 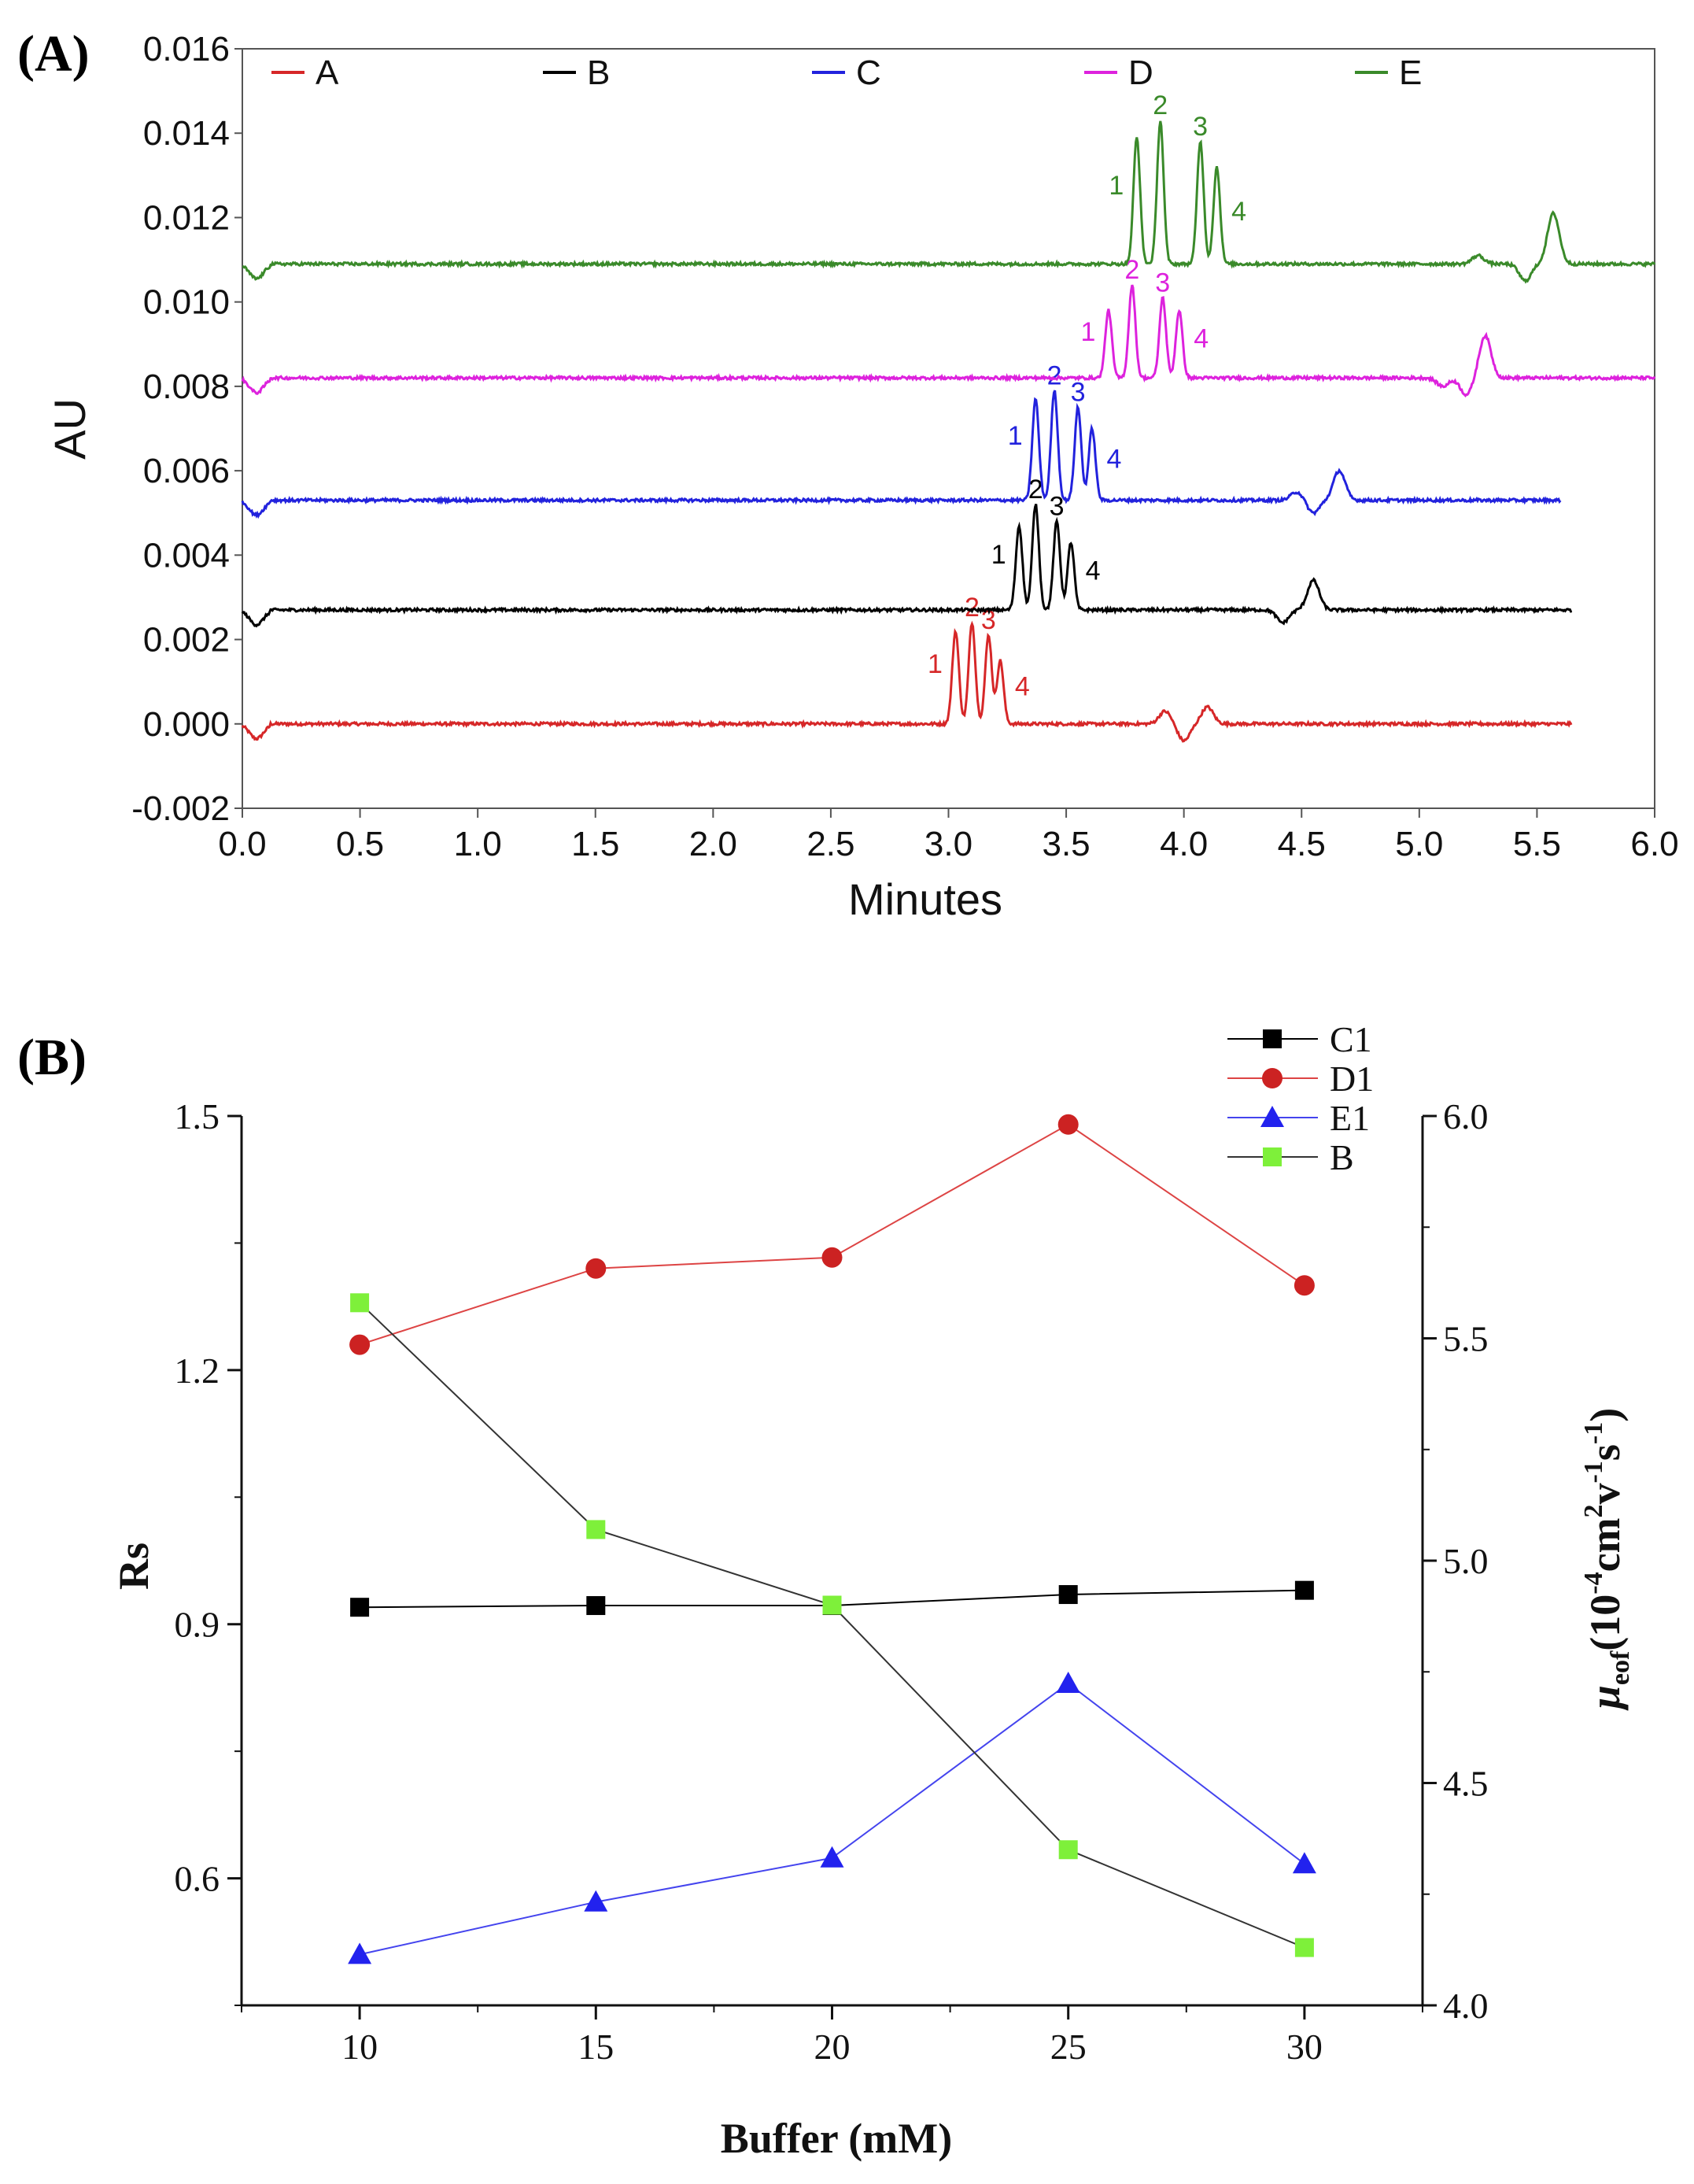 What do you see at coordinates (180, 808) in the screenshot?
I see `a-ytick-label: -0.002` at bounding box center [180, 808].